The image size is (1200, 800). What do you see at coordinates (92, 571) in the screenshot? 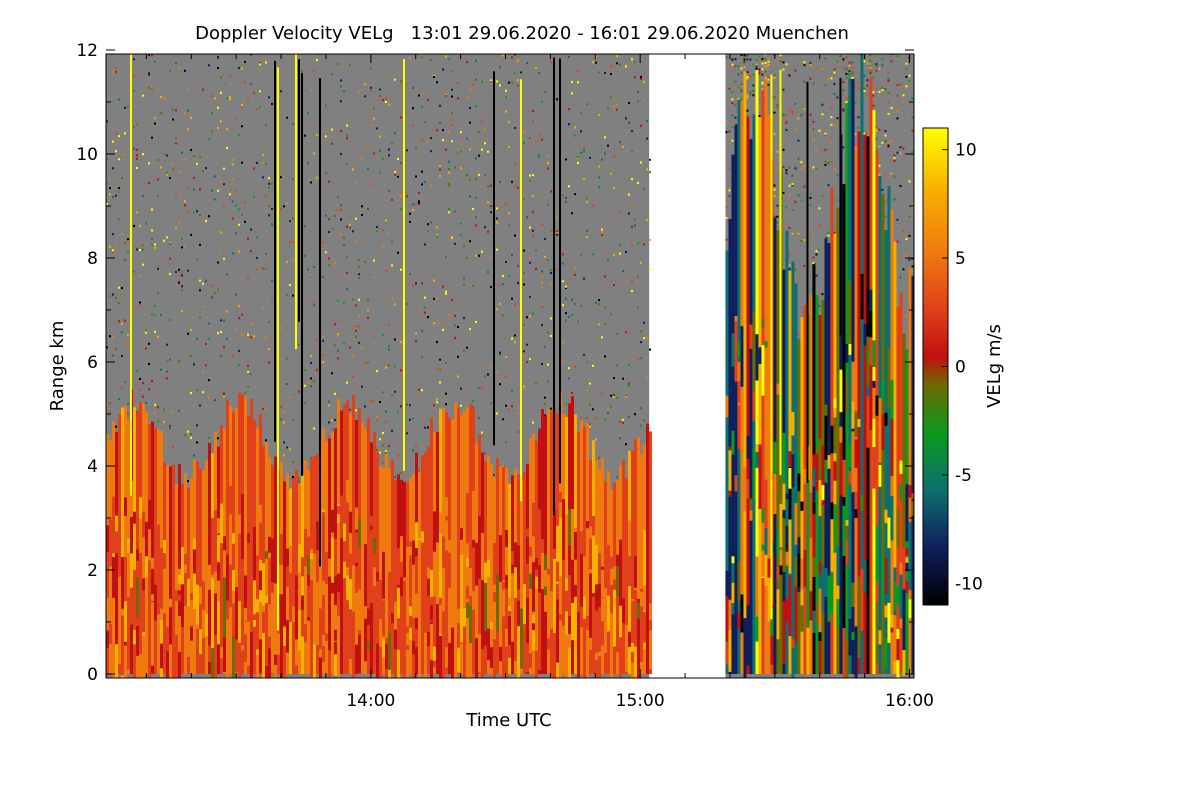
I see `y-tick-label: 2` at bounding box center [92, 571].